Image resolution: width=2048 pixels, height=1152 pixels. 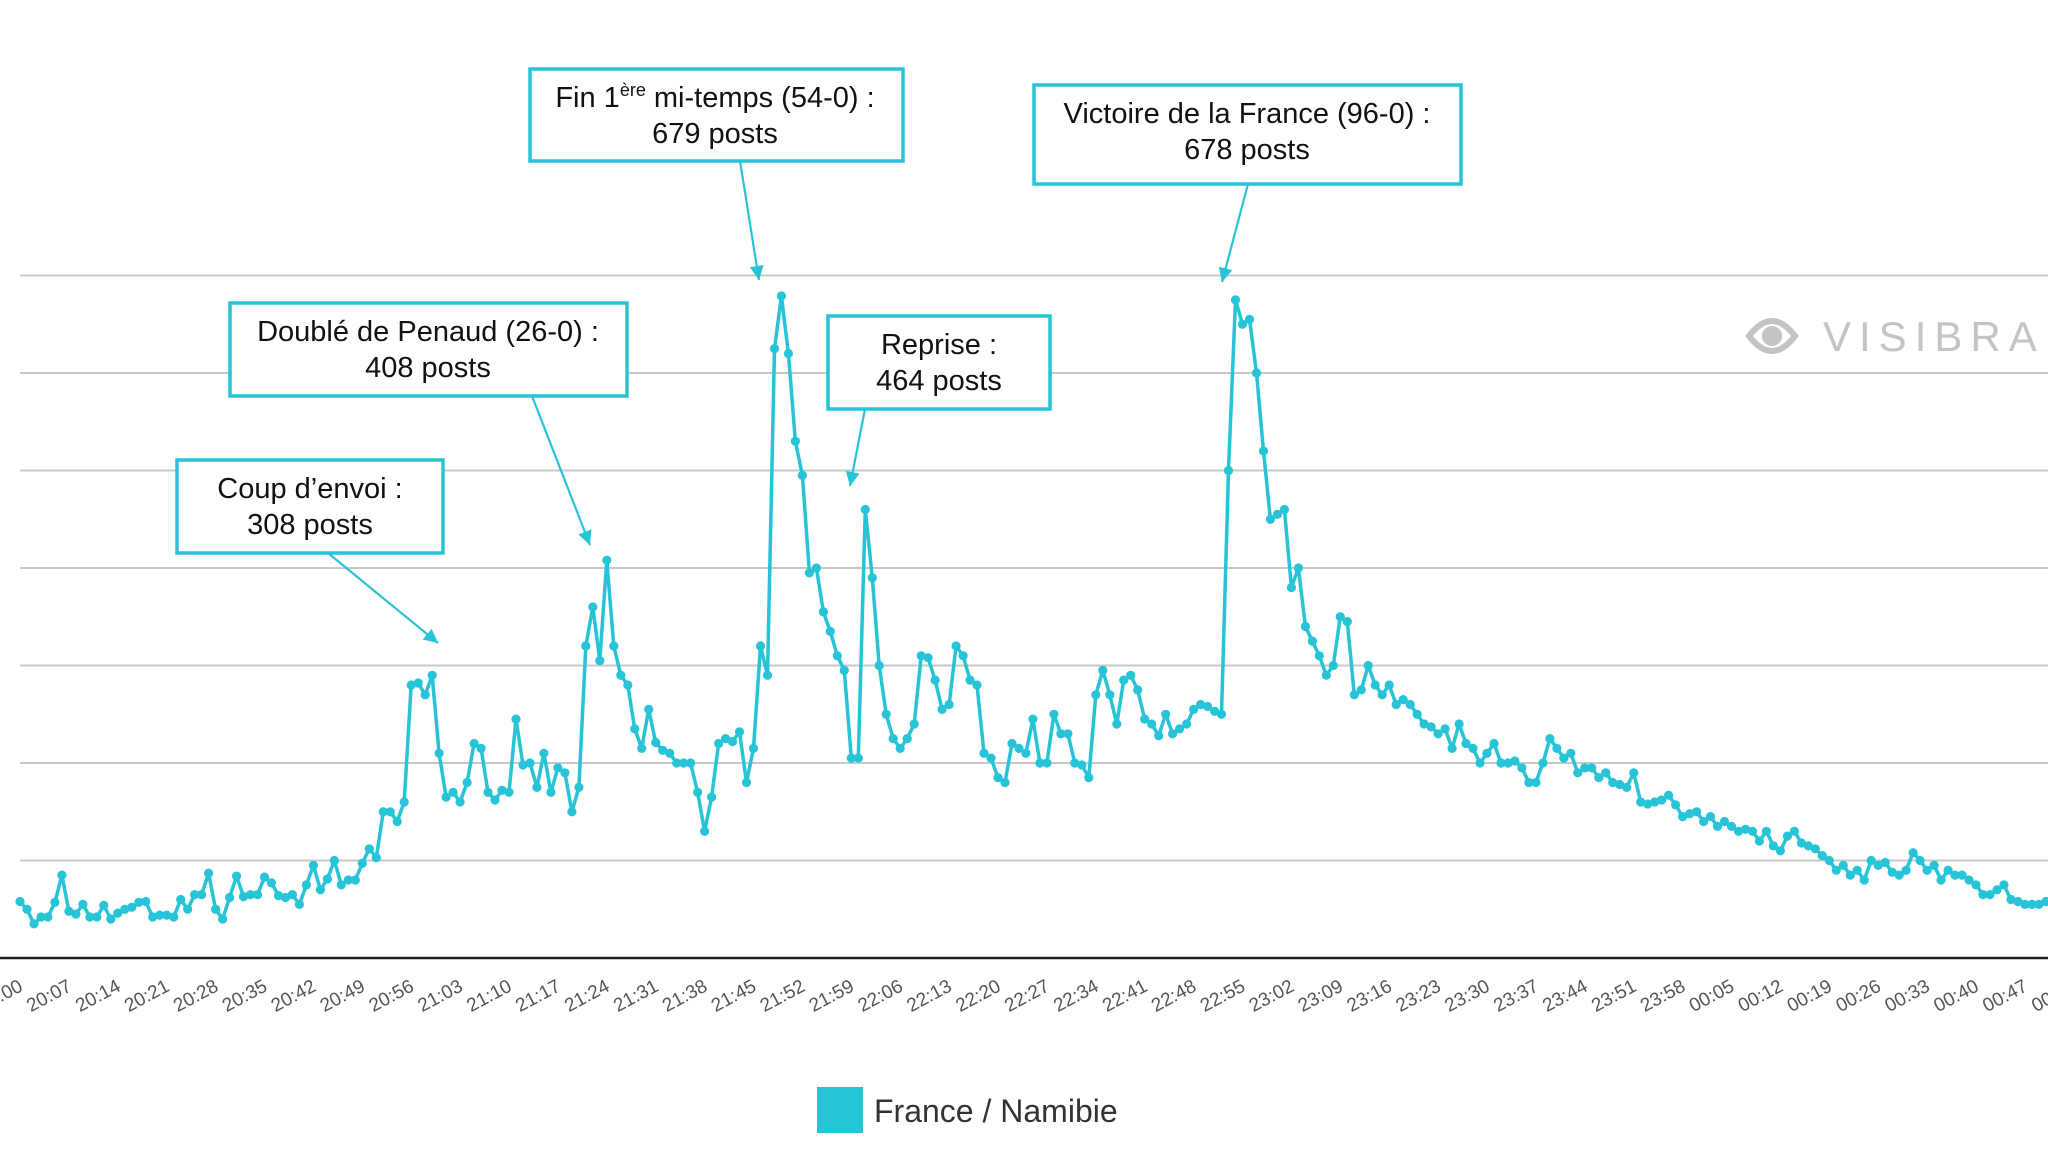 I want to click on x-tick-label: 22:27, so click(x=1027, y=996).